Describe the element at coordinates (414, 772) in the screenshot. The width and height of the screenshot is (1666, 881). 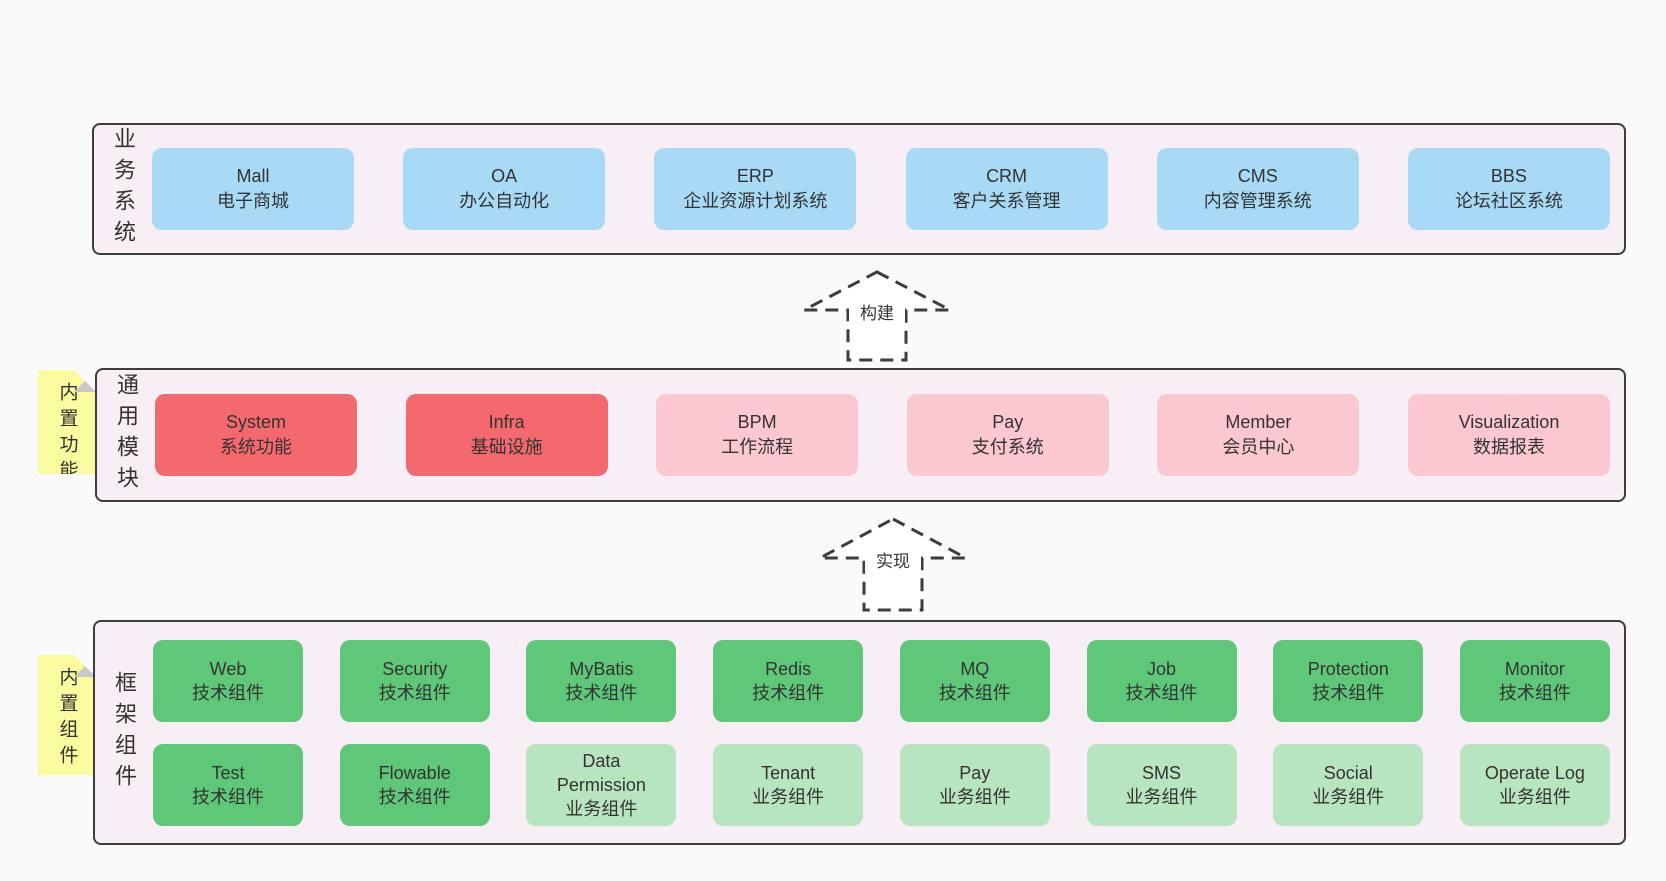
I see `box-title: Flowable` at that location.